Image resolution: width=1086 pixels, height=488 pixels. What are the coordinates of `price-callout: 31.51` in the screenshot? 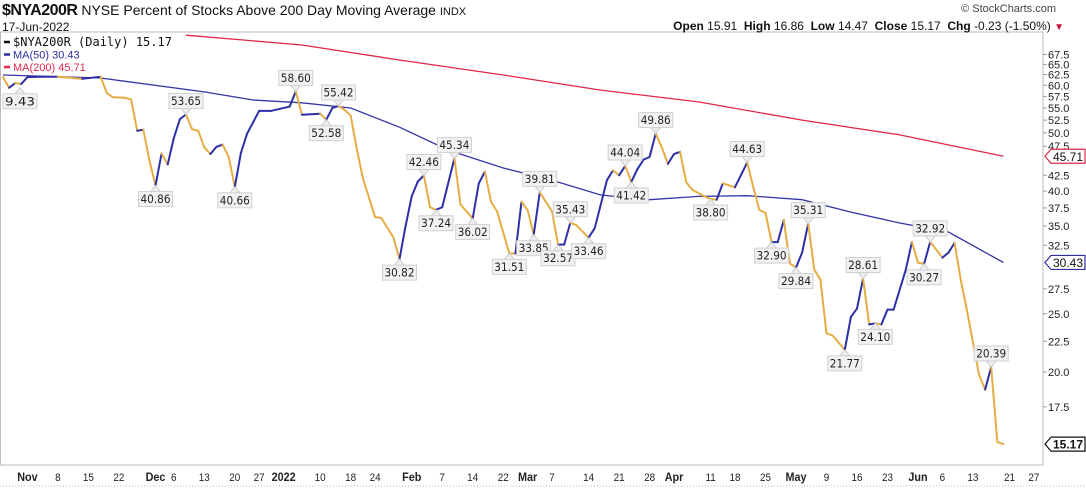 It's located at (509, 263).